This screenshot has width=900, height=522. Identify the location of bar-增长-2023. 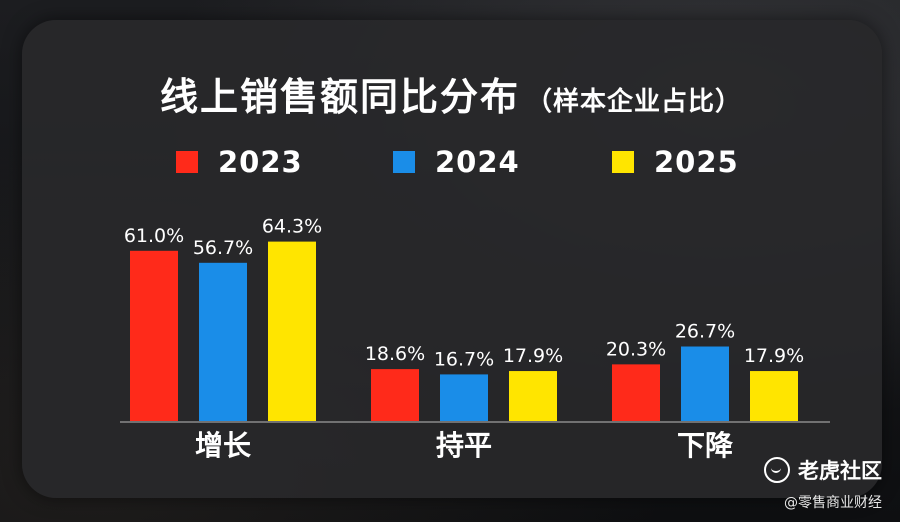
(154, 335).